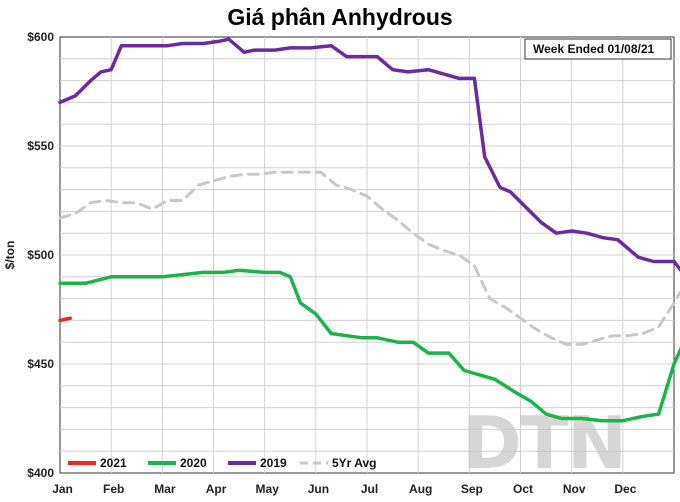 Image resolution: width=680 pixels, height=502 pixels. Describe the element at coordinates (40, 146) in the screenshot. I see `y-tick-label: $550` at that location.